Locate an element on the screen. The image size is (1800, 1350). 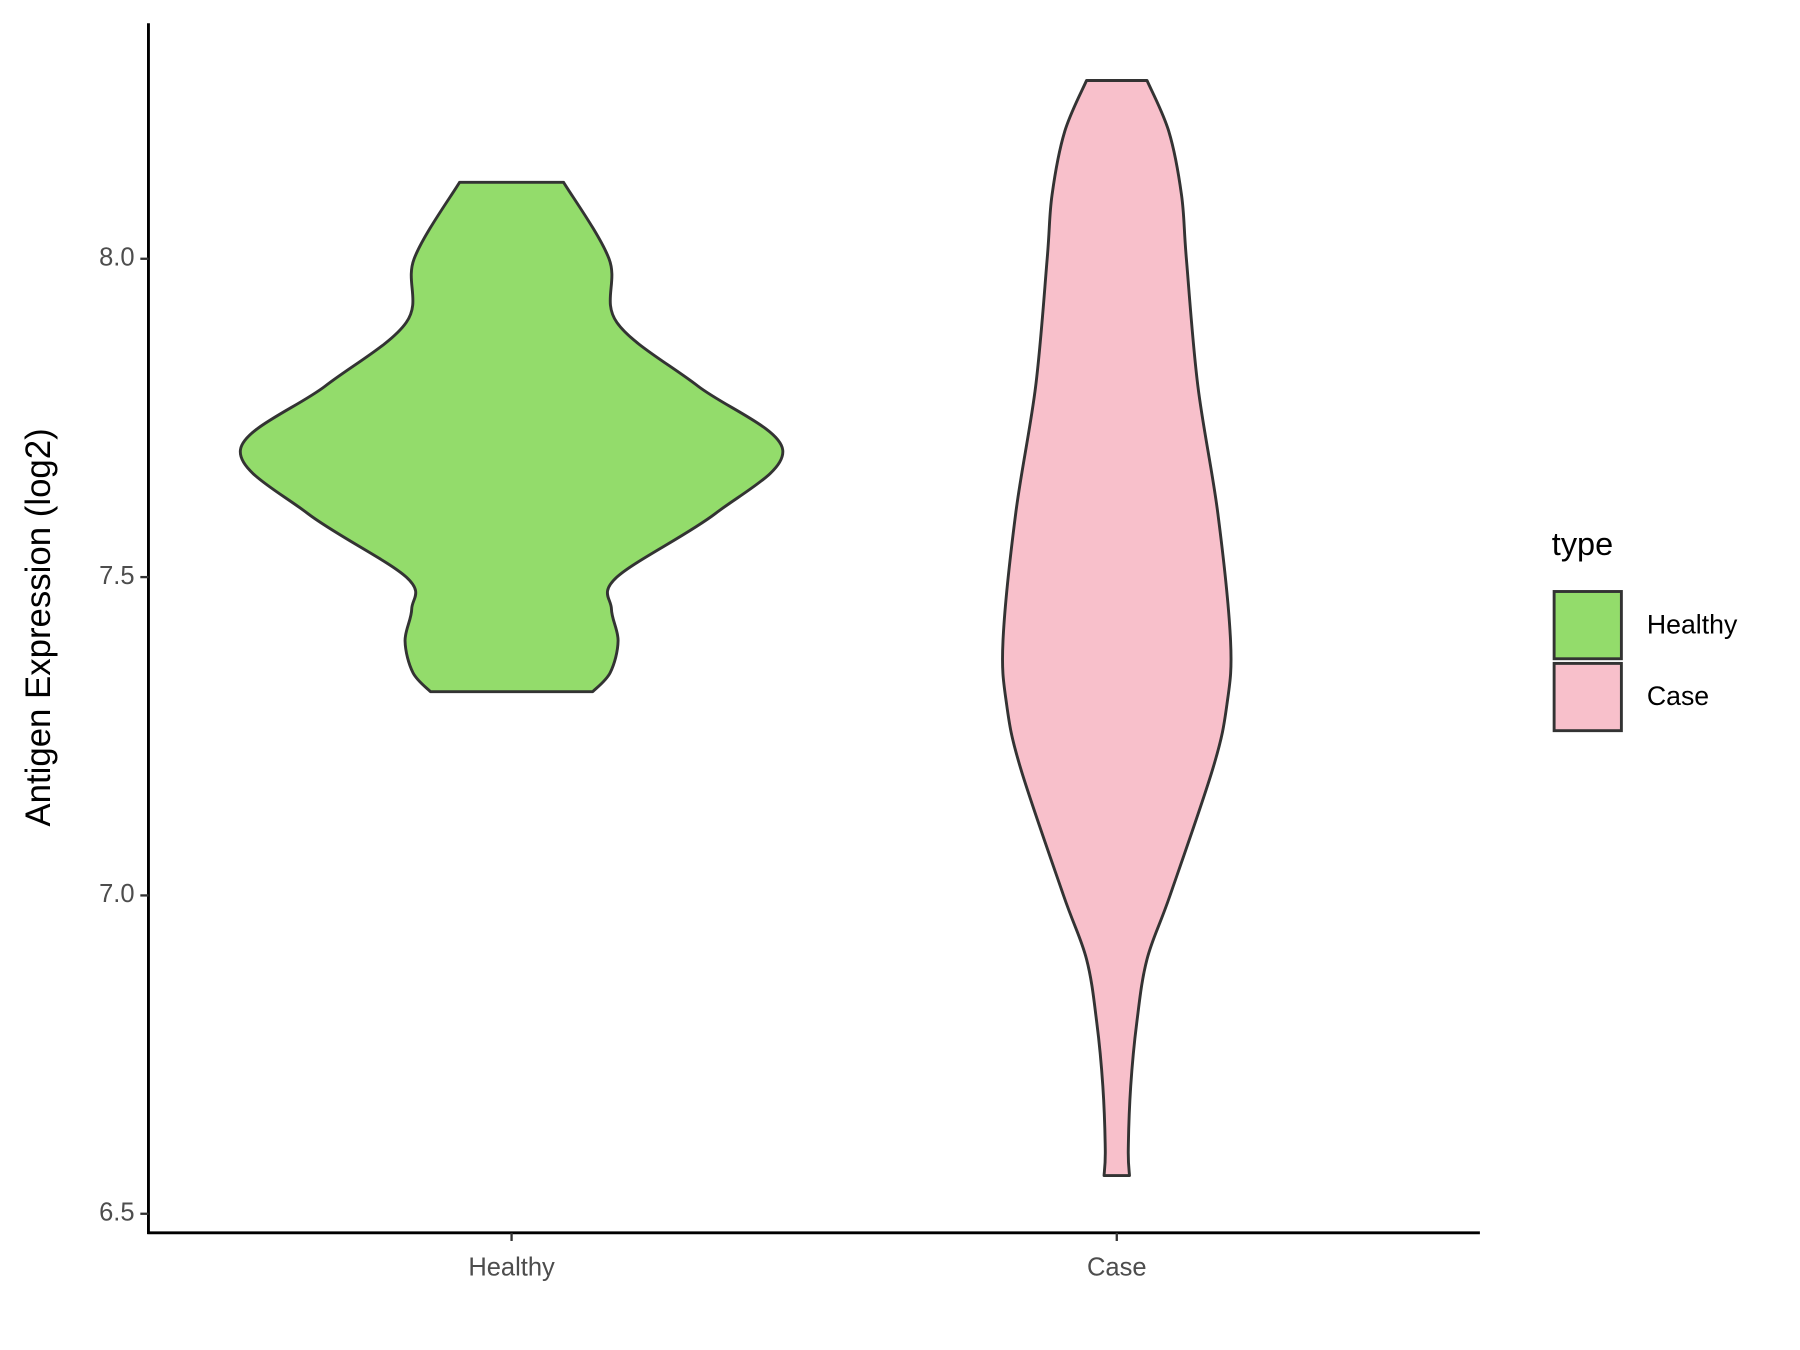
x-tick-label: Case is located at coordinates (1117, 1268).